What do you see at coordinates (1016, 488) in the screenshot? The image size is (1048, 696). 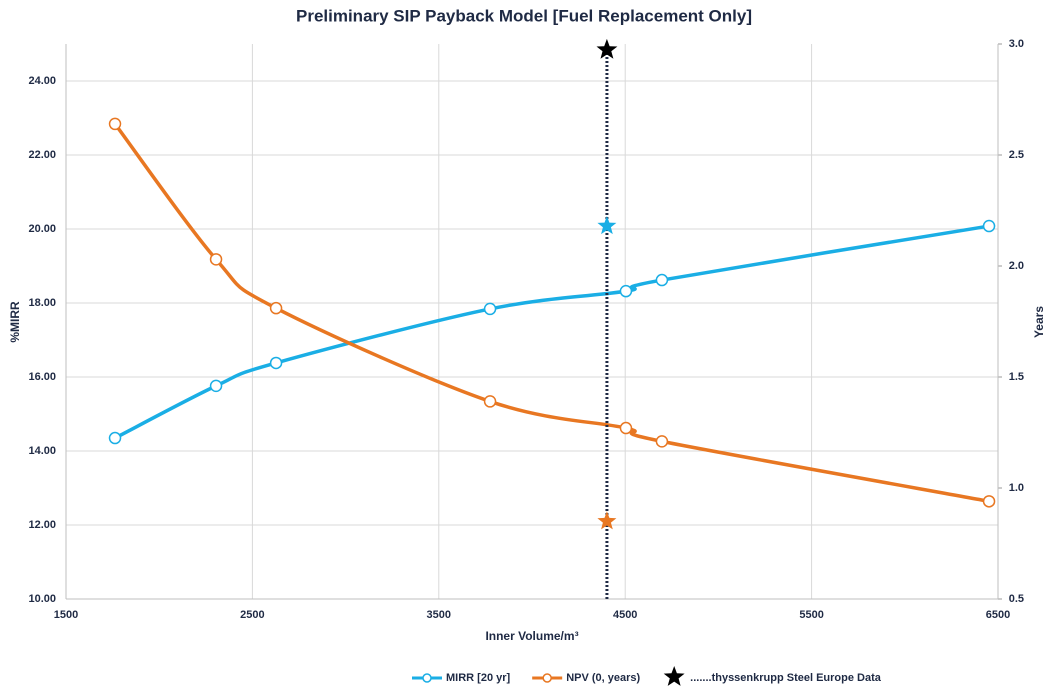 I see `y2-tick-label: 1.0` at bounding box center [1016, 488].